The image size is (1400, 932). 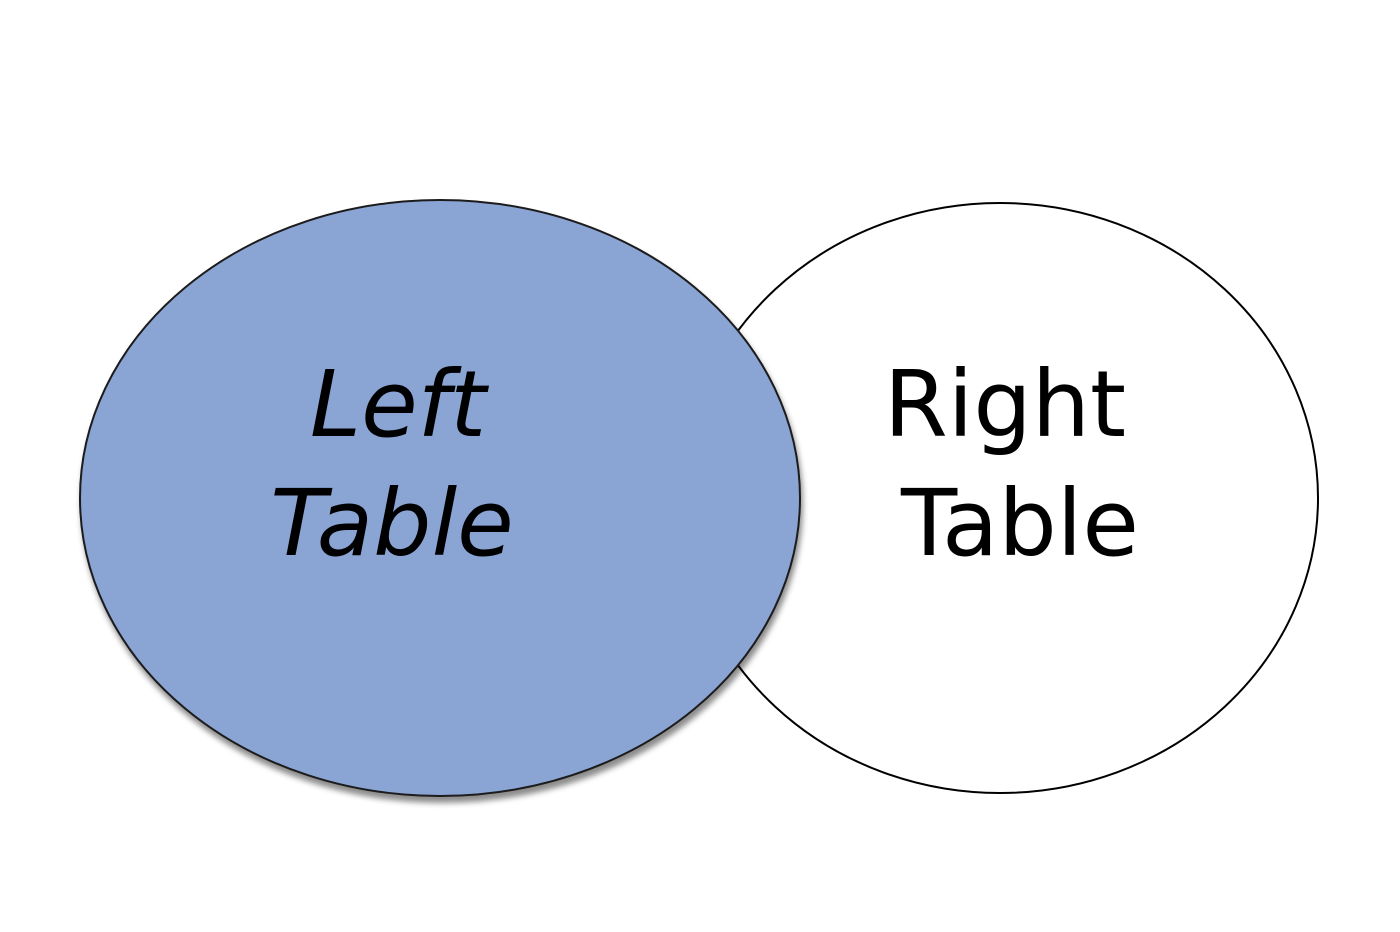 I want to click on right-table-label-line2: Table, so click(x=1019, y=523).